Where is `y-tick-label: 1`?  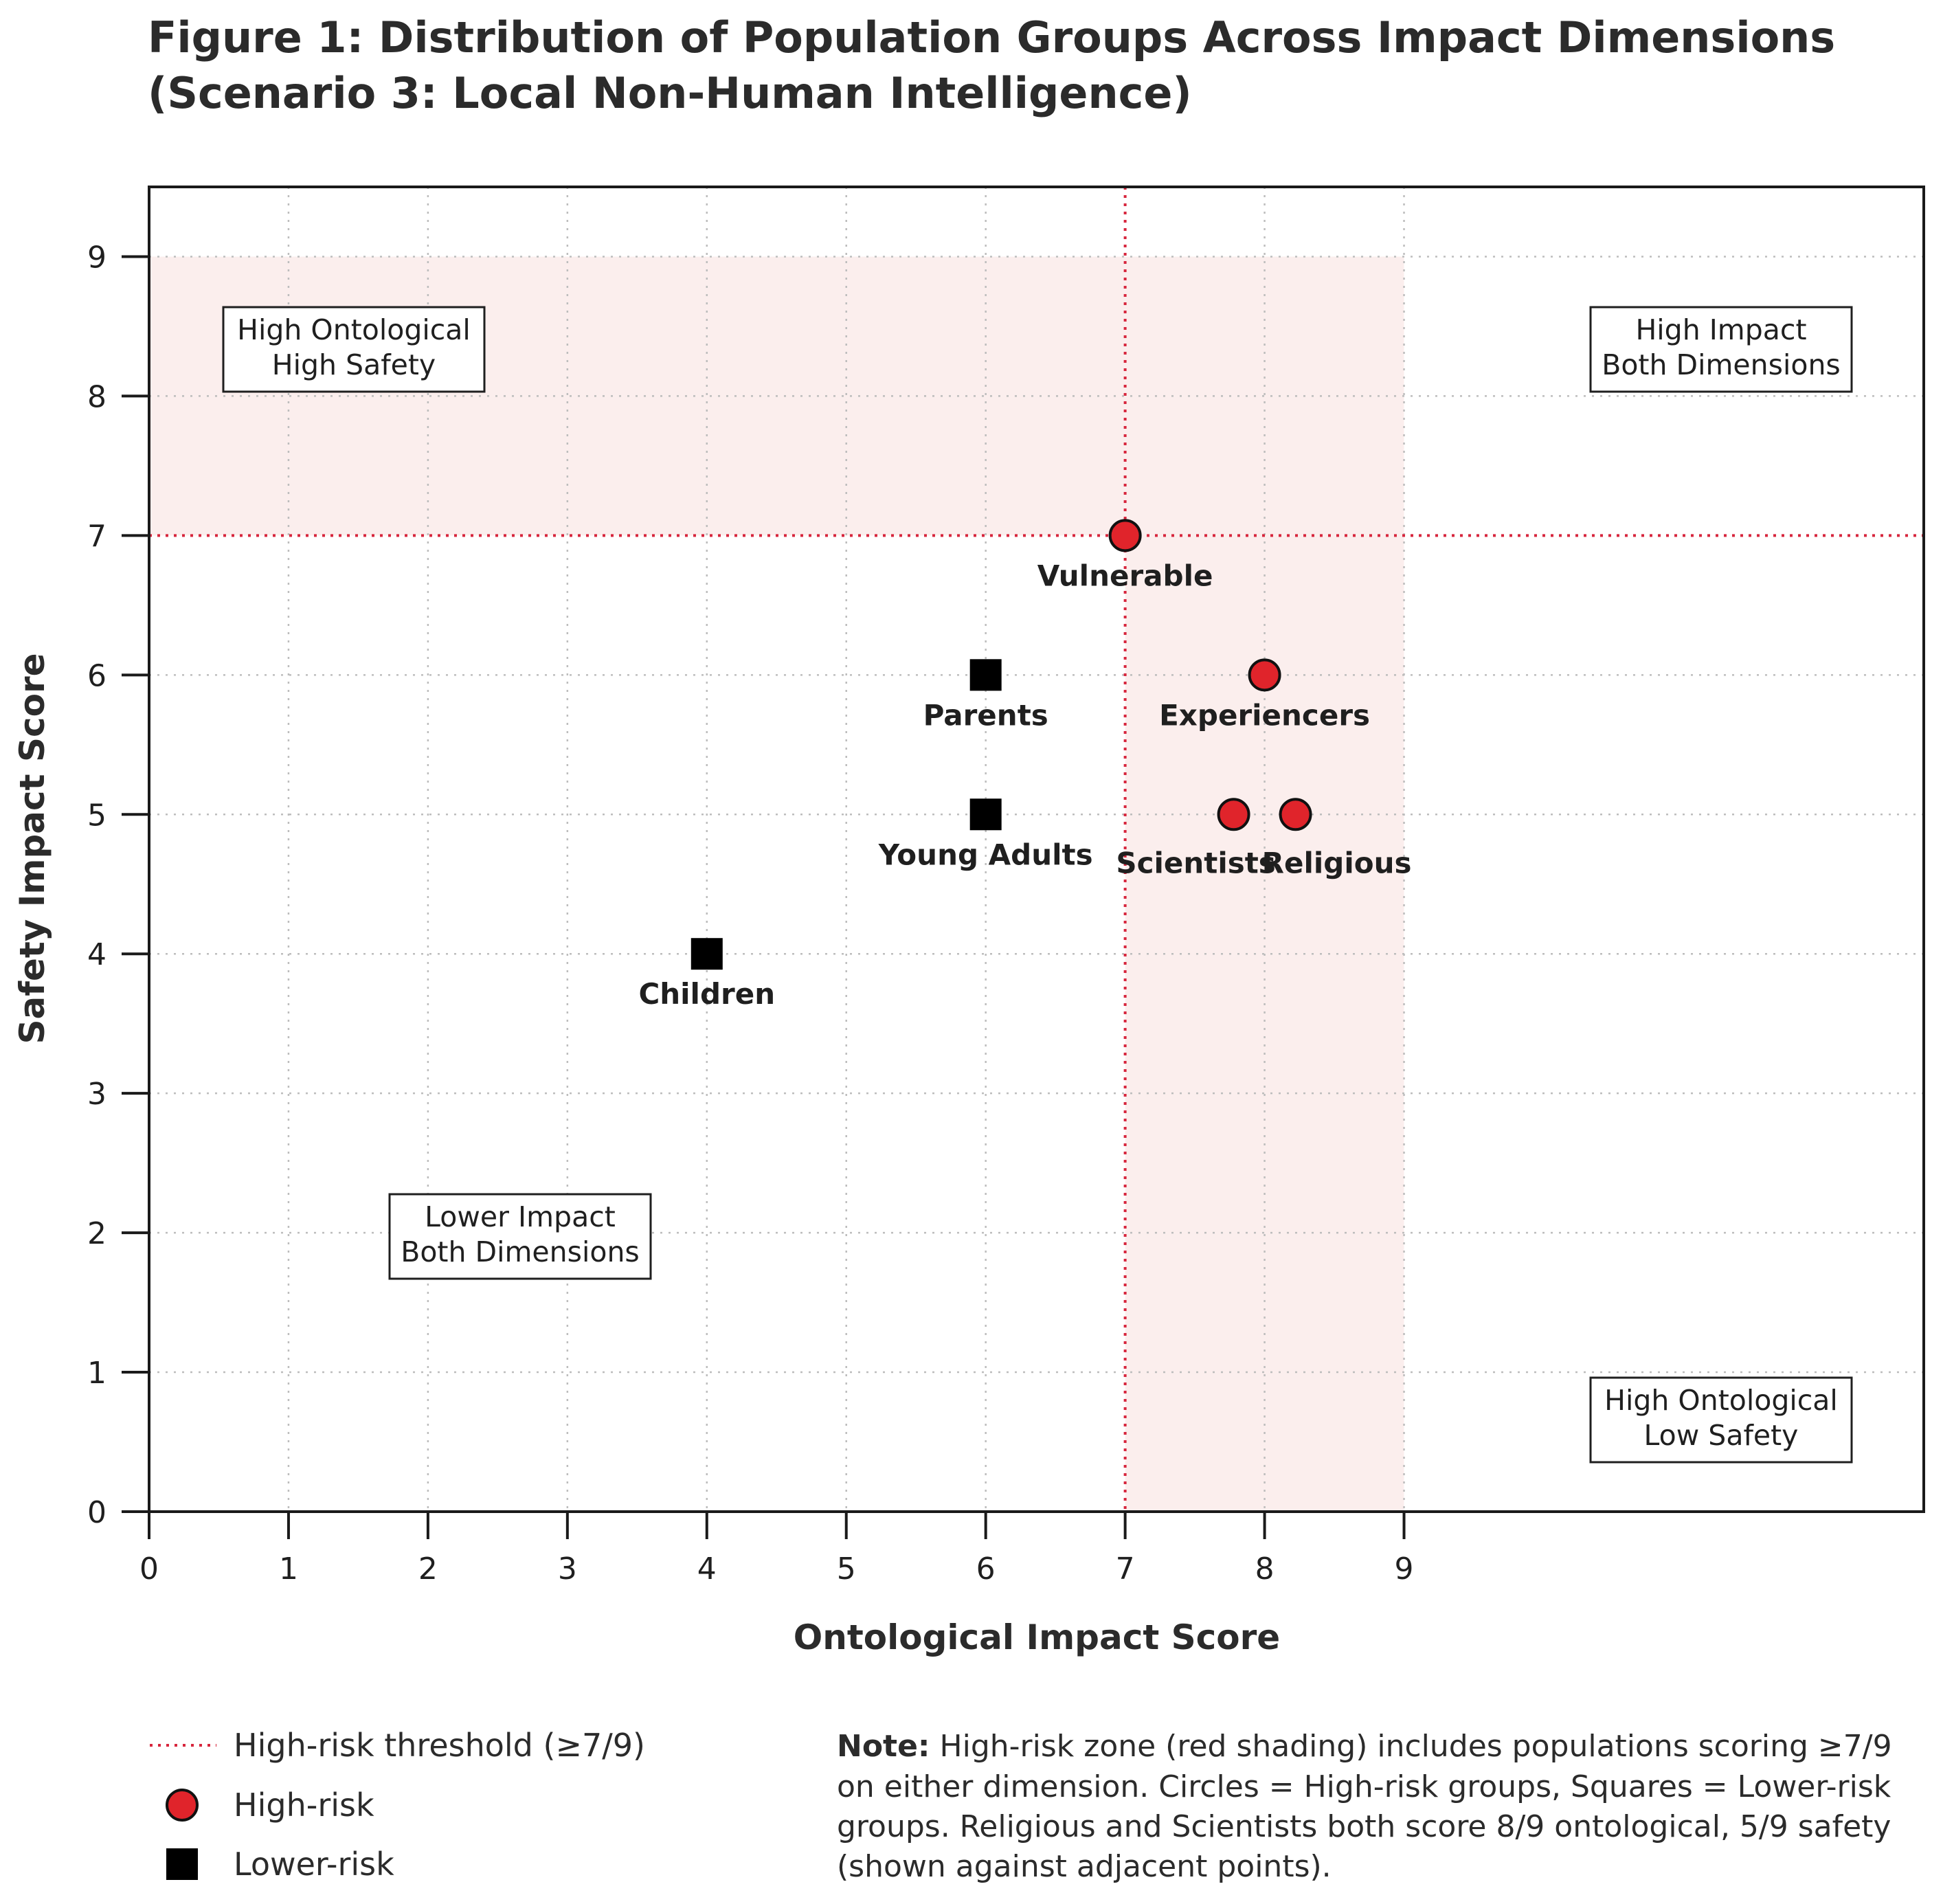
y-tick-label: 1 is located at coordinates (96, 1373).